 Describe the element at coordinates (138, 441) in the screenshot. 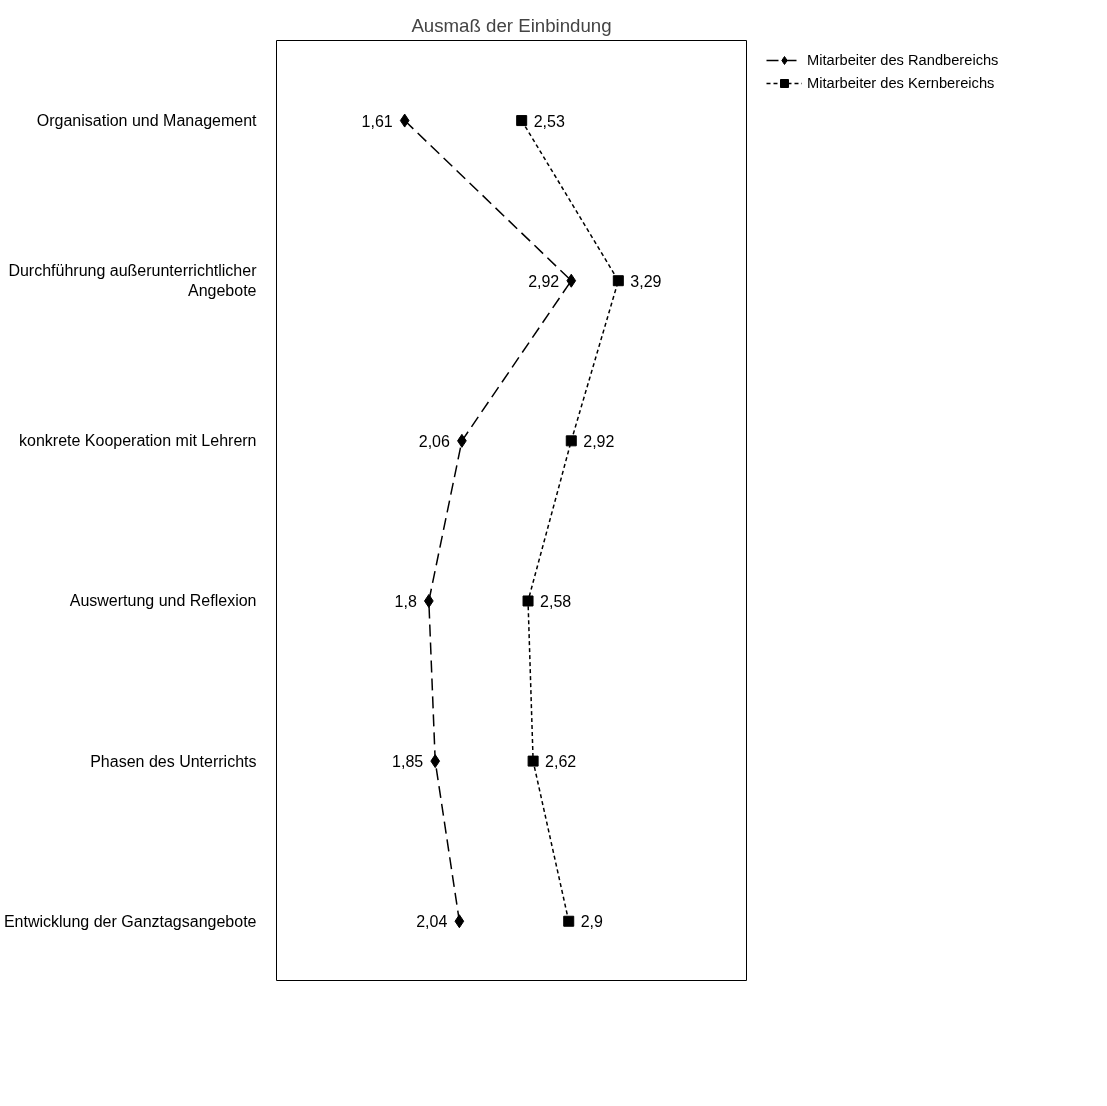

I see `y-tick-label: konkrete Kooperation mit Lehrern` at that location.